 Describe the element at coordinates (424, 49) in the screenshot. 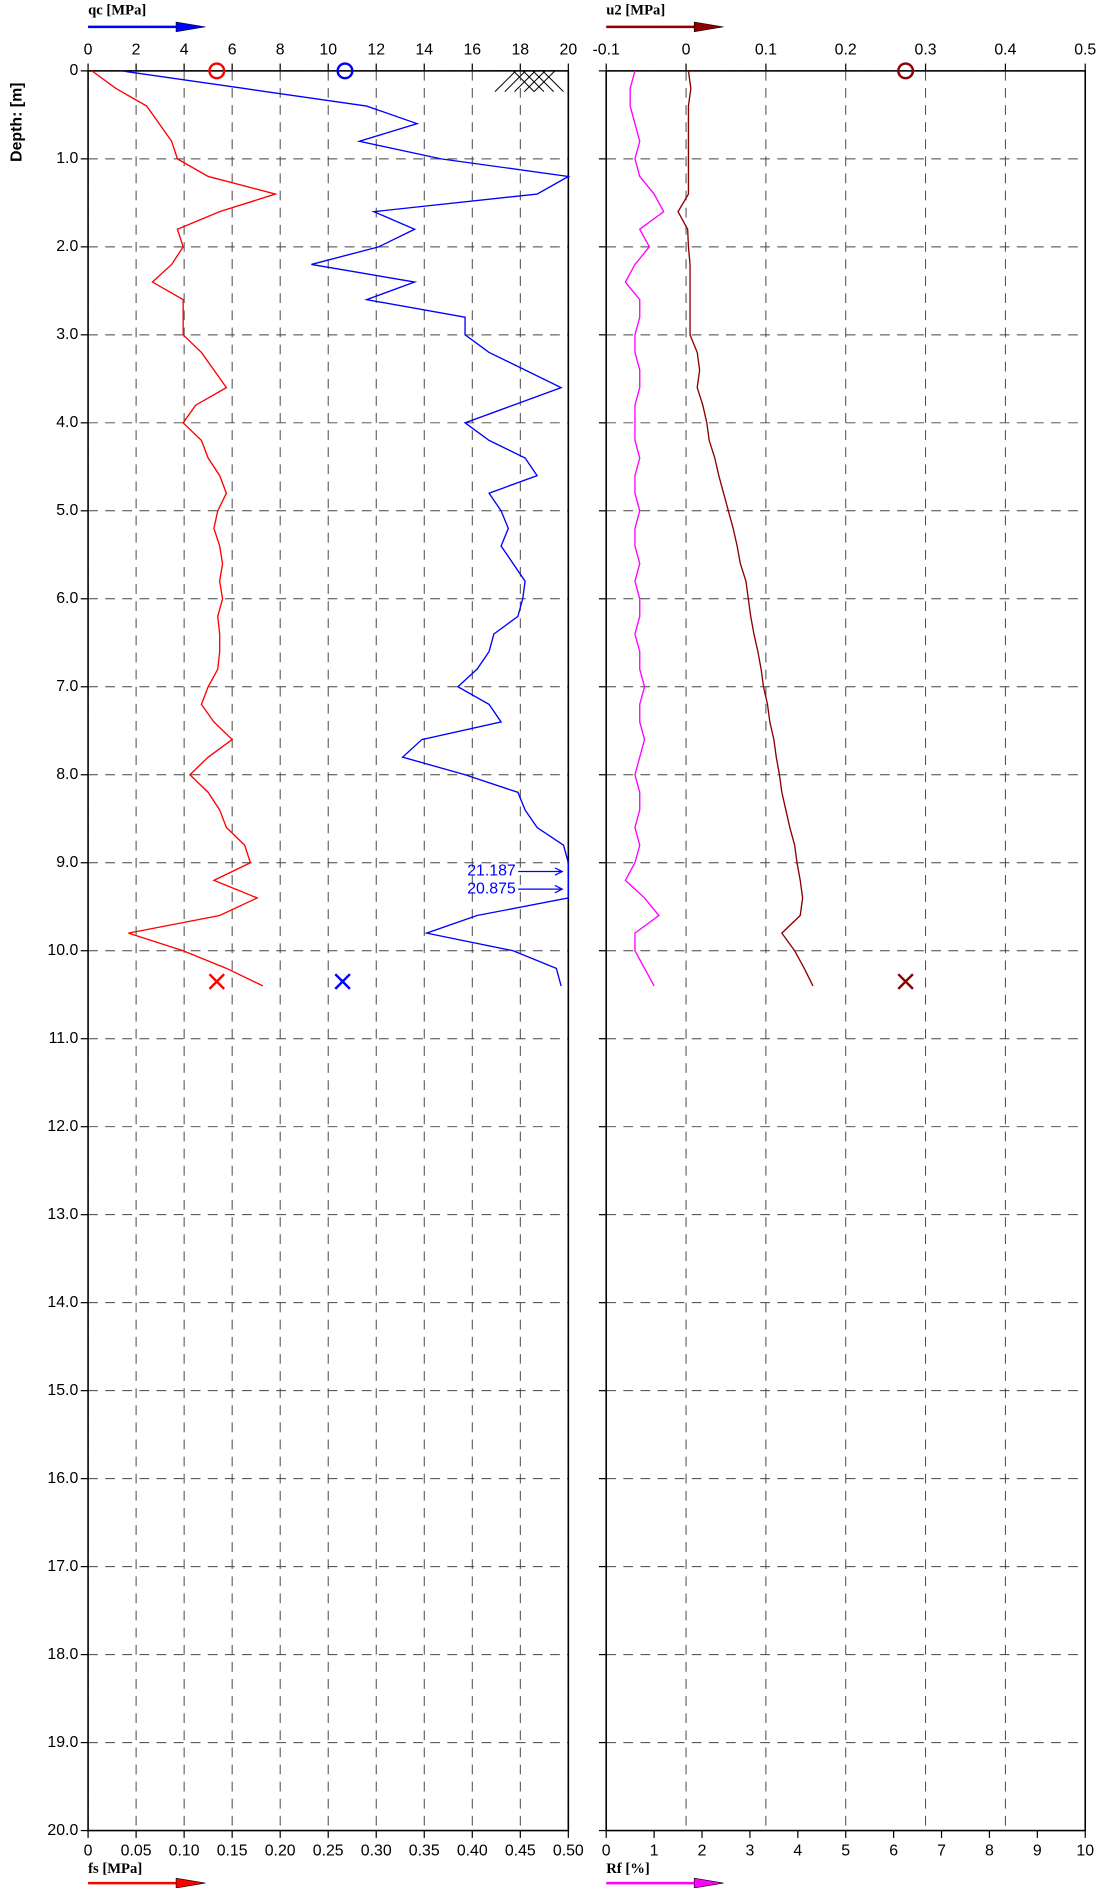

I see `x-tick-label: 14` at that location.